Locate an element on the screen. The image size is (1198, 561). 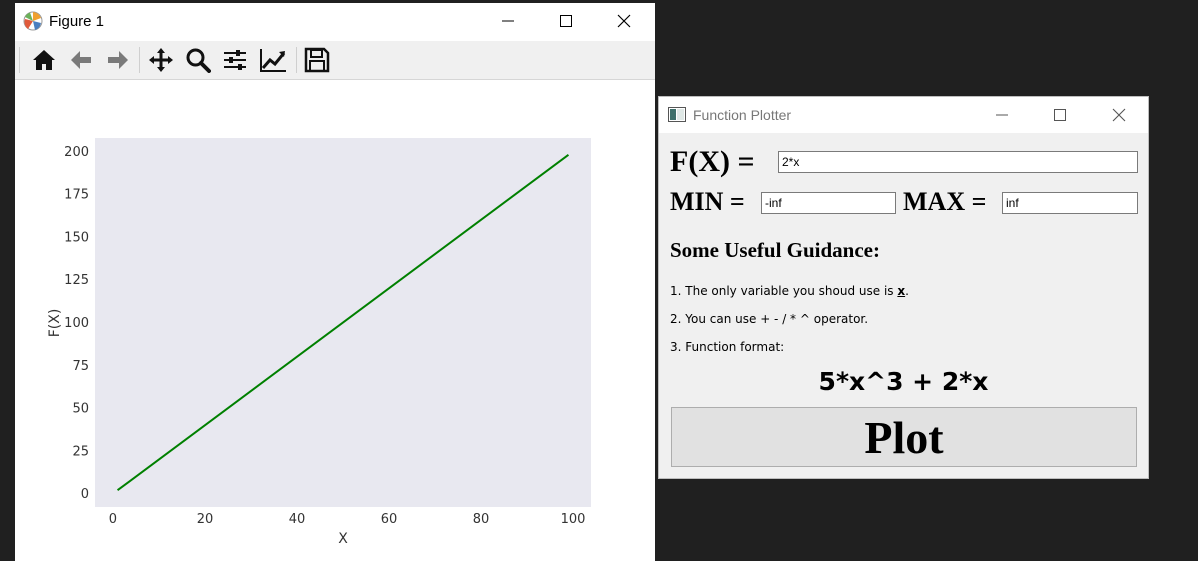
max-input is located at coordinates (1070, 203).